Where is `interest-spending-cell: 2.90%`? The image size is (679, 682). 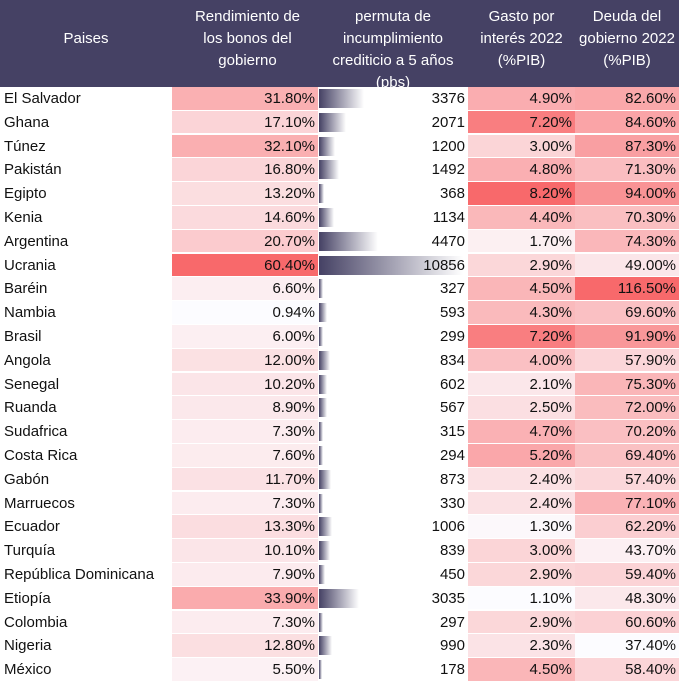 interest-spending-cell: 2.90% is located at coordinates (521, 574).